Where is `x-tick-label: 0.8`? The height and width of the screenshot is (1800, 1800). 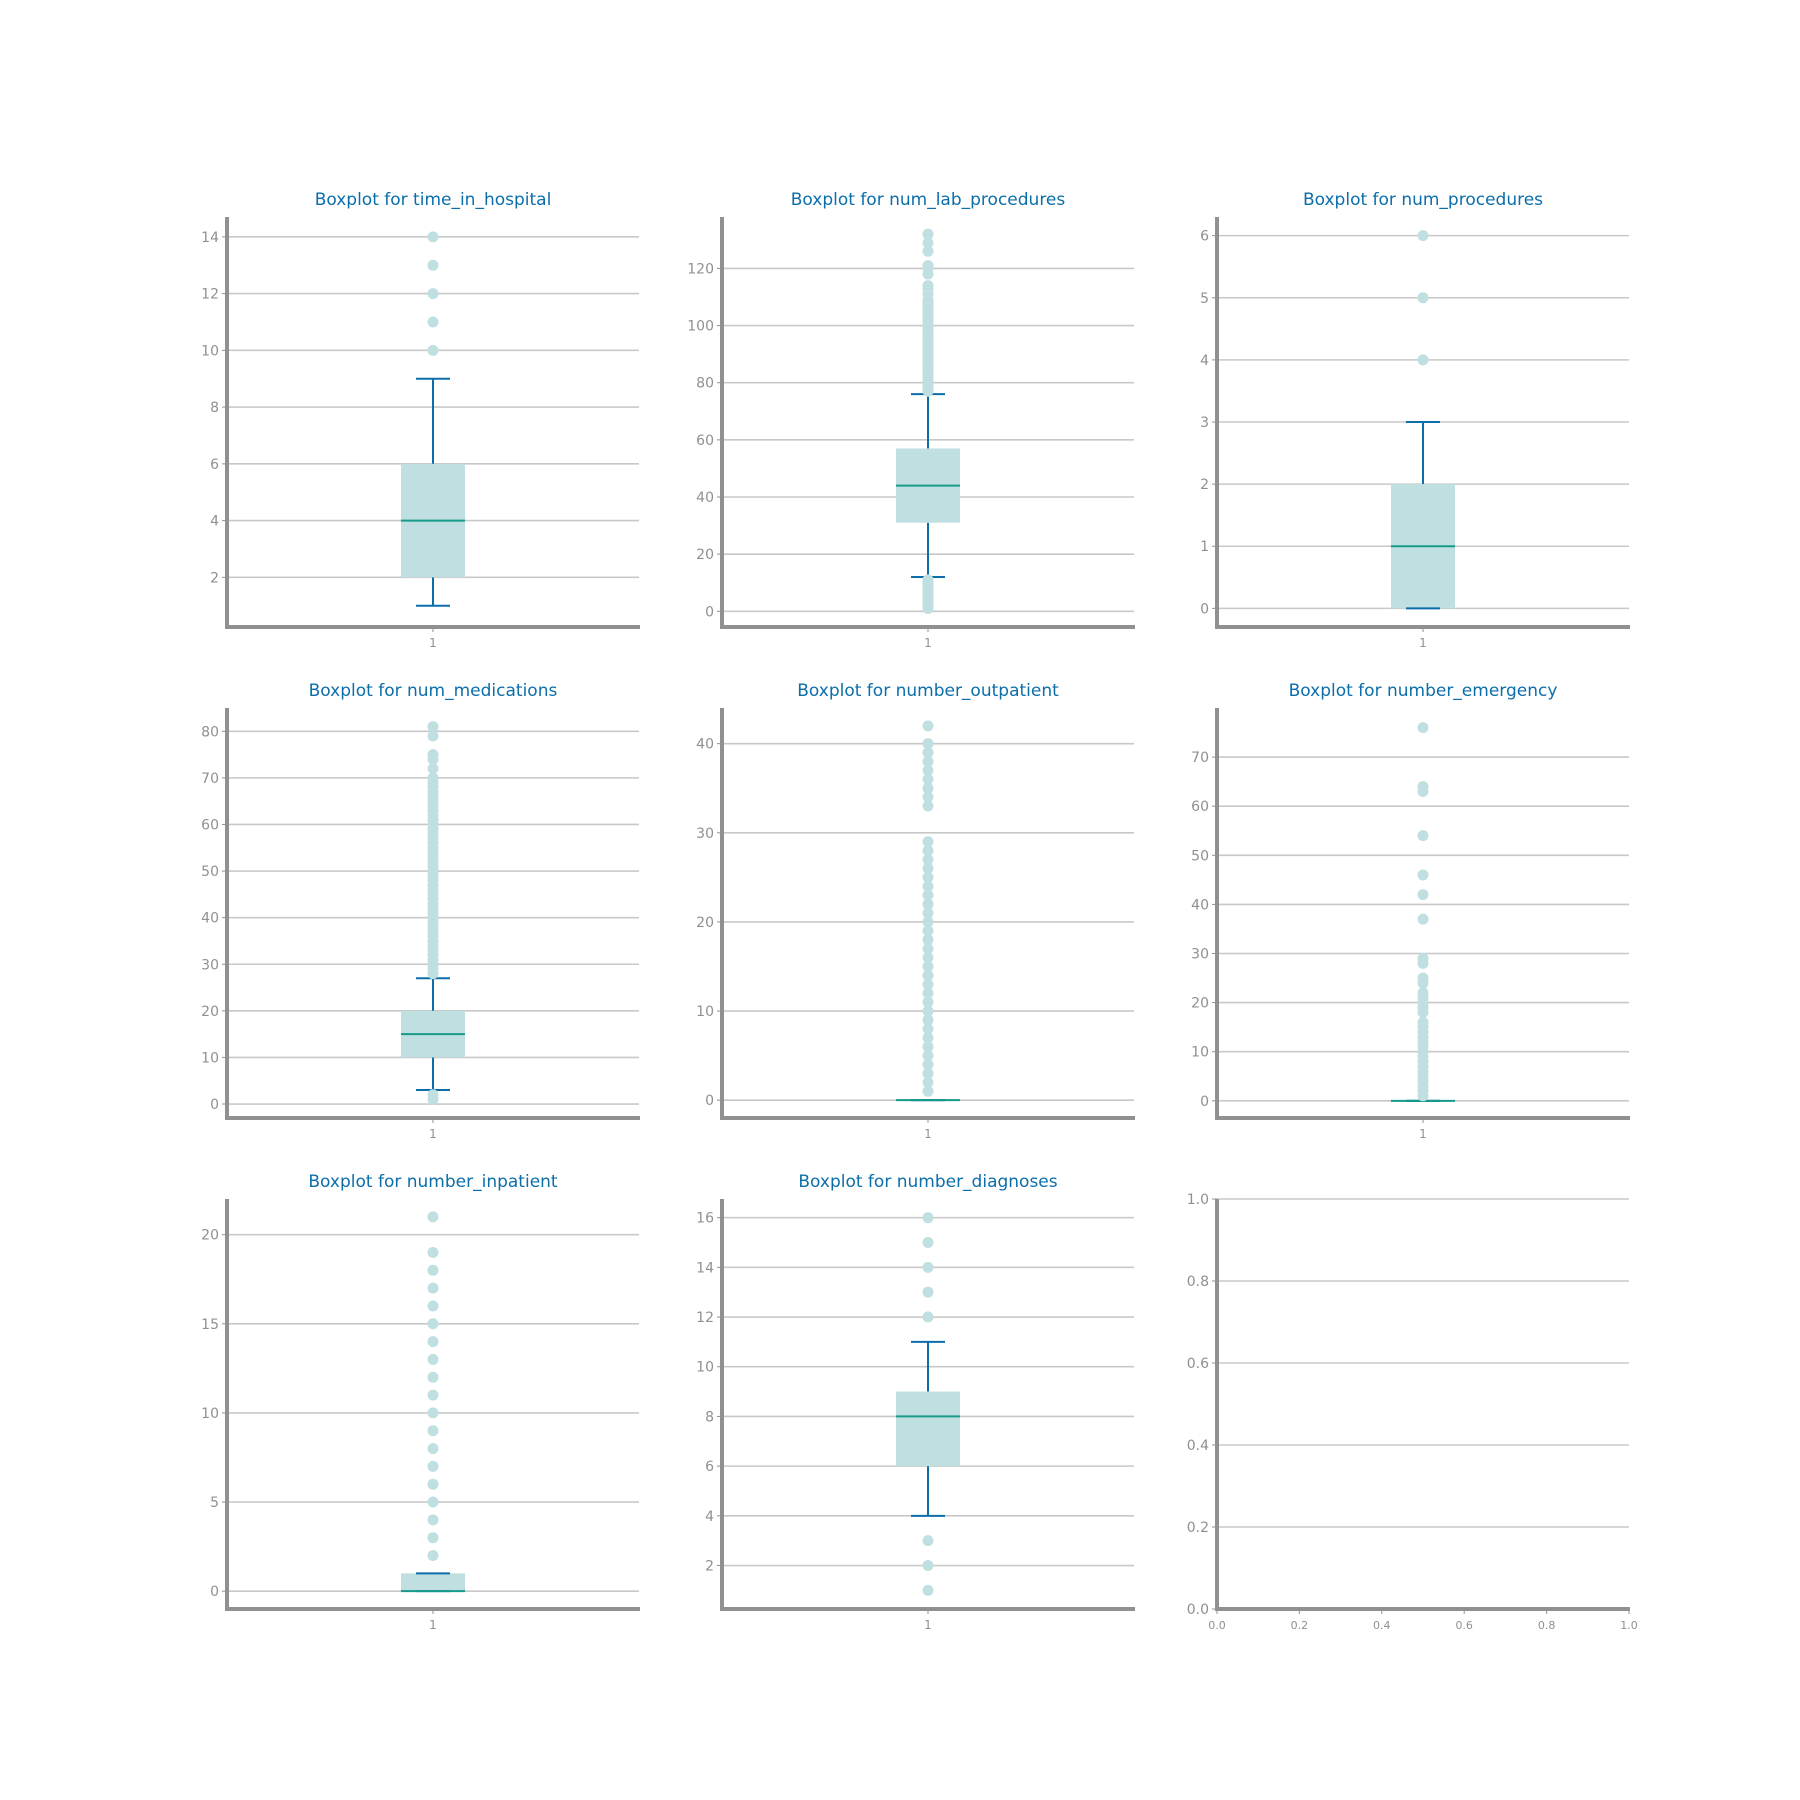
x-tick-label: 0.8 is located at coordinates (1547, 1625).